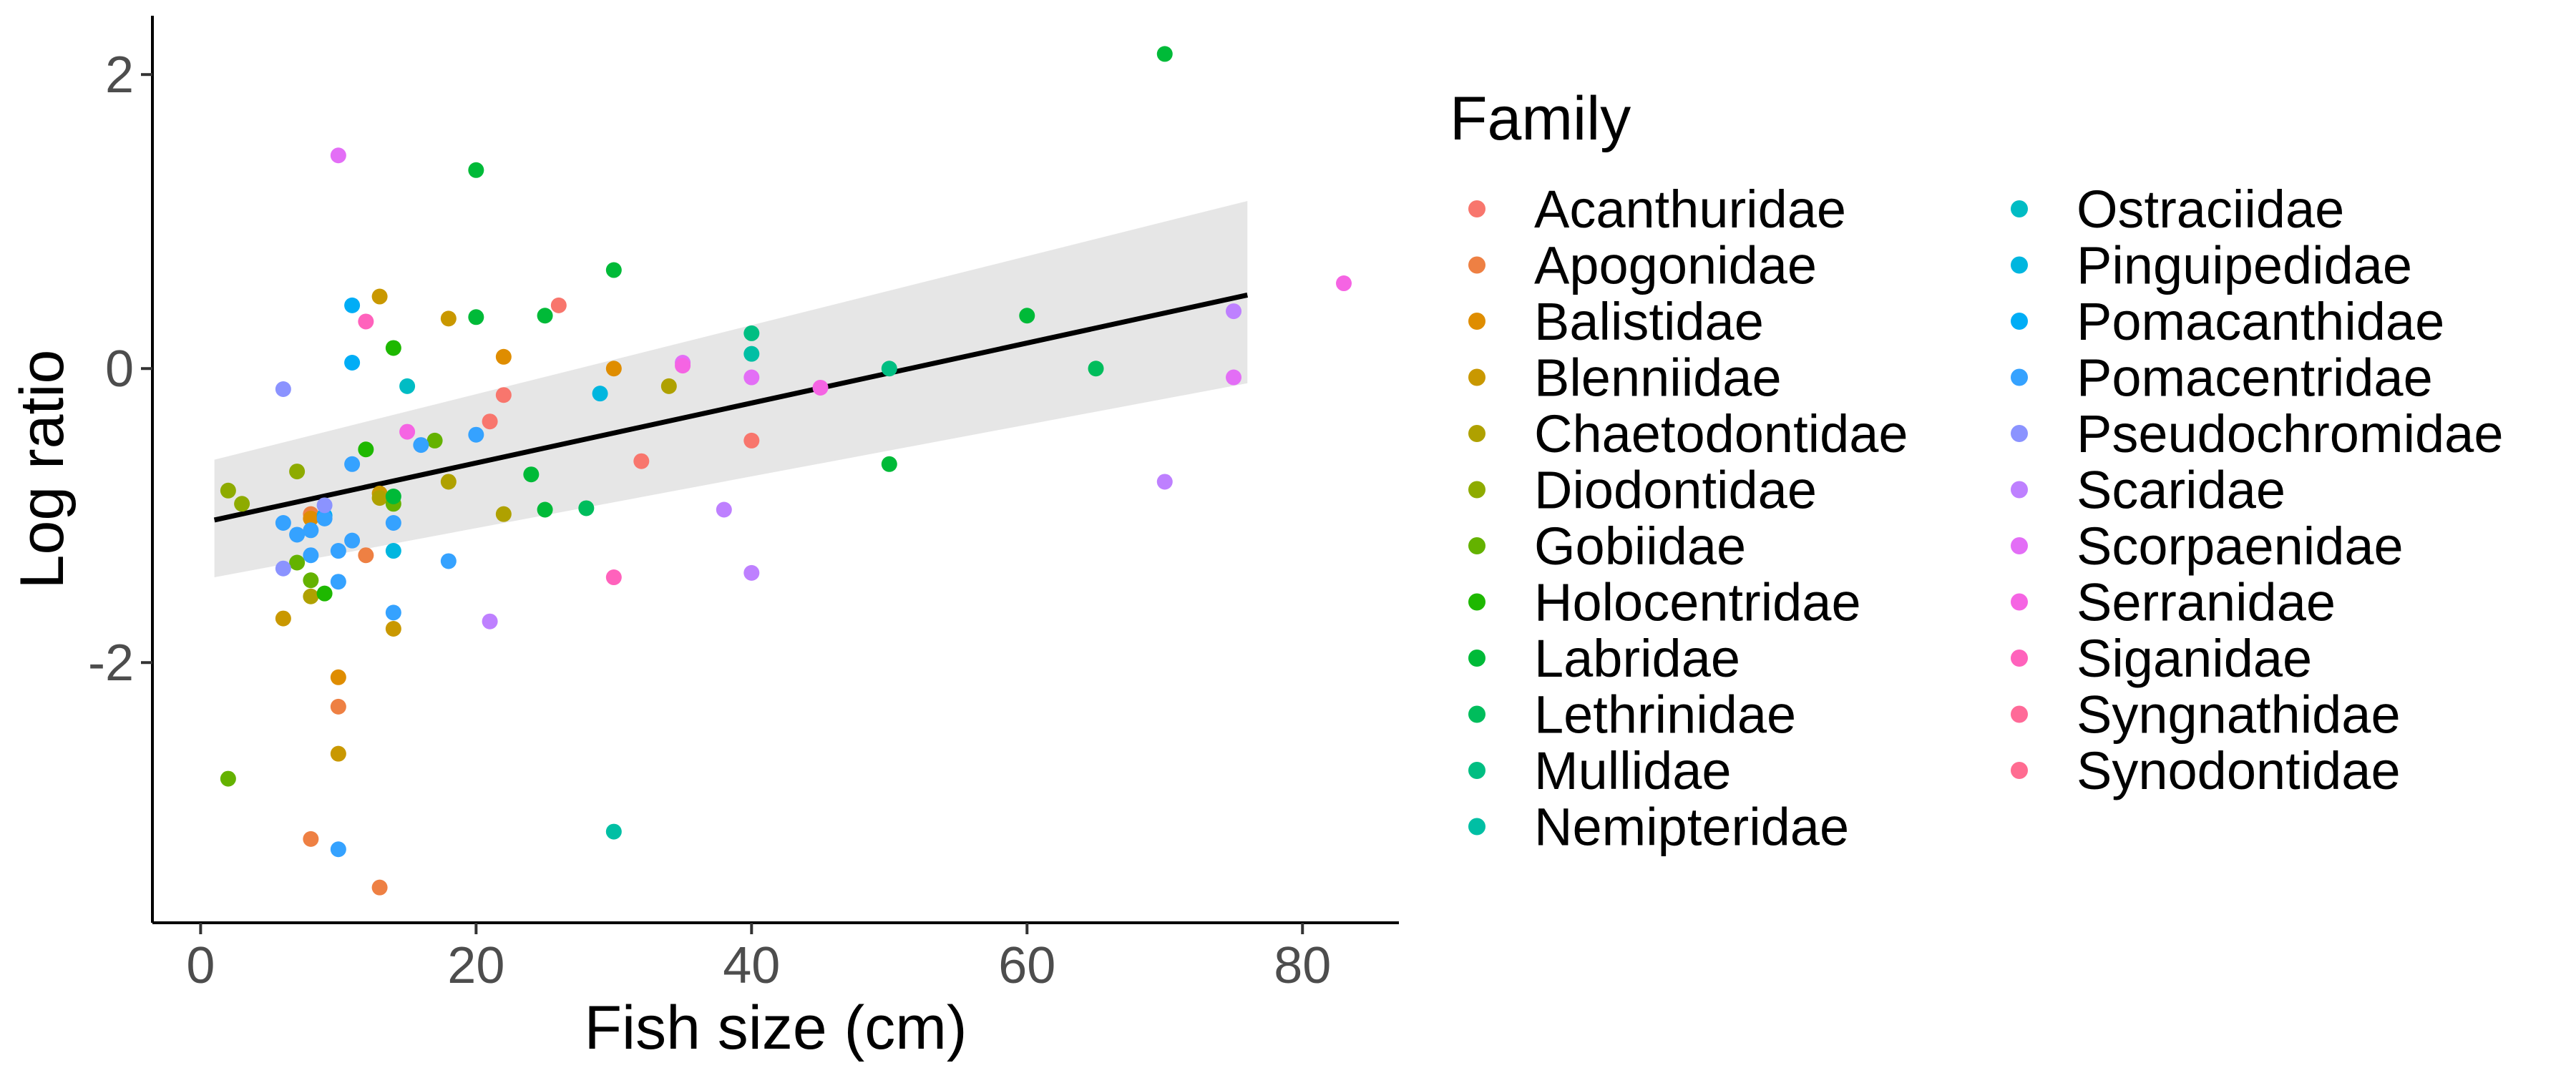 The height and width of the screenshot is (1073, 2576). I want to click on legend-label-siganidae: Siganidae, so click(2194, 658).